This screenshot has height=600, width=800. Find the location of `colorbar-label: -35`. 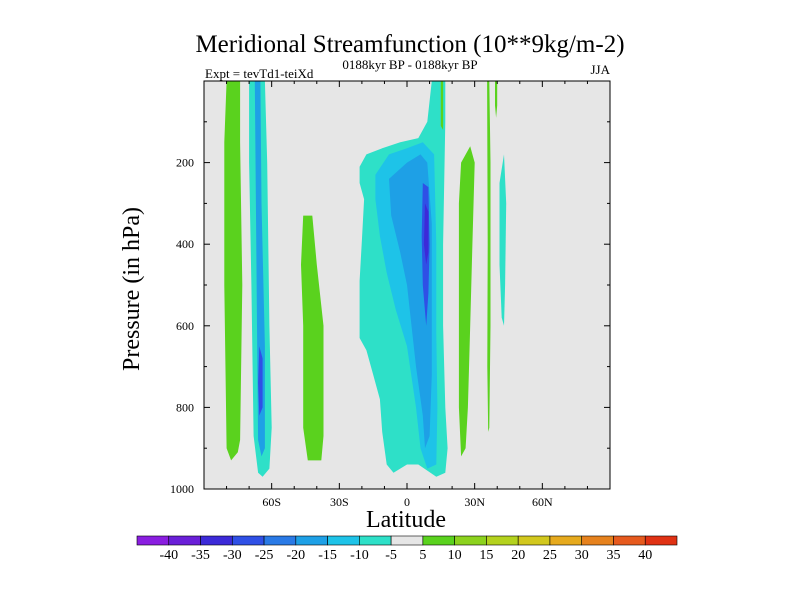

colorbar-label: -35 is located at coordinates (200, 555).